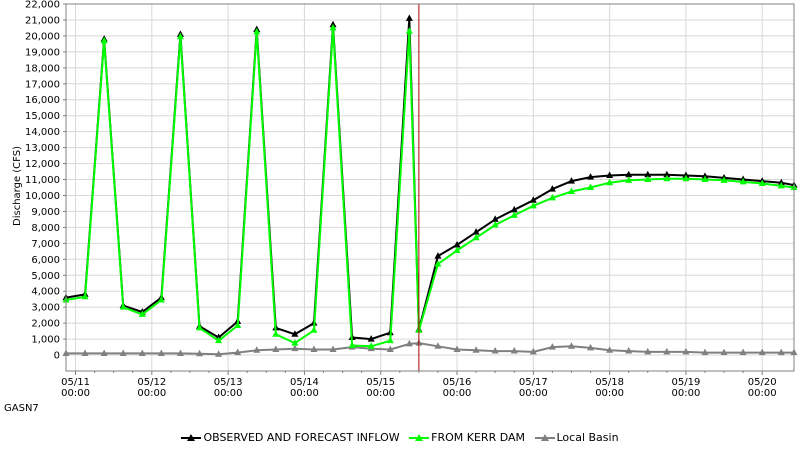 This screenshot has width=800, height=450. Describe the element at coordinates (45, 340) in the screenshot. I see `y-tick-label: 1,000` at that location.